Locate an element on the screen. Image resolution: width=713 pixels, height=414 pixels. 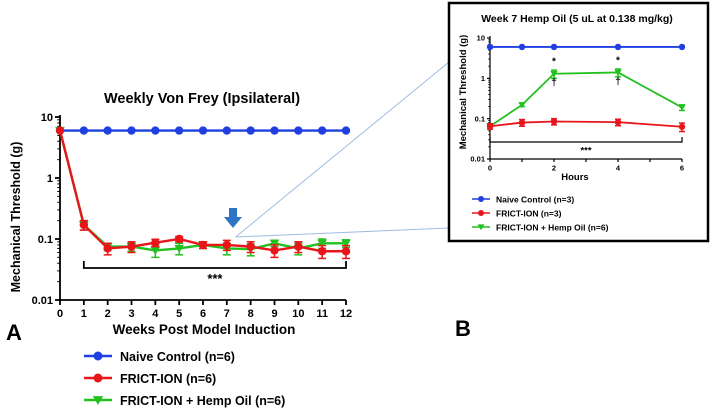
a-x-tick-label: 11 is located at coordinates (322, 314).